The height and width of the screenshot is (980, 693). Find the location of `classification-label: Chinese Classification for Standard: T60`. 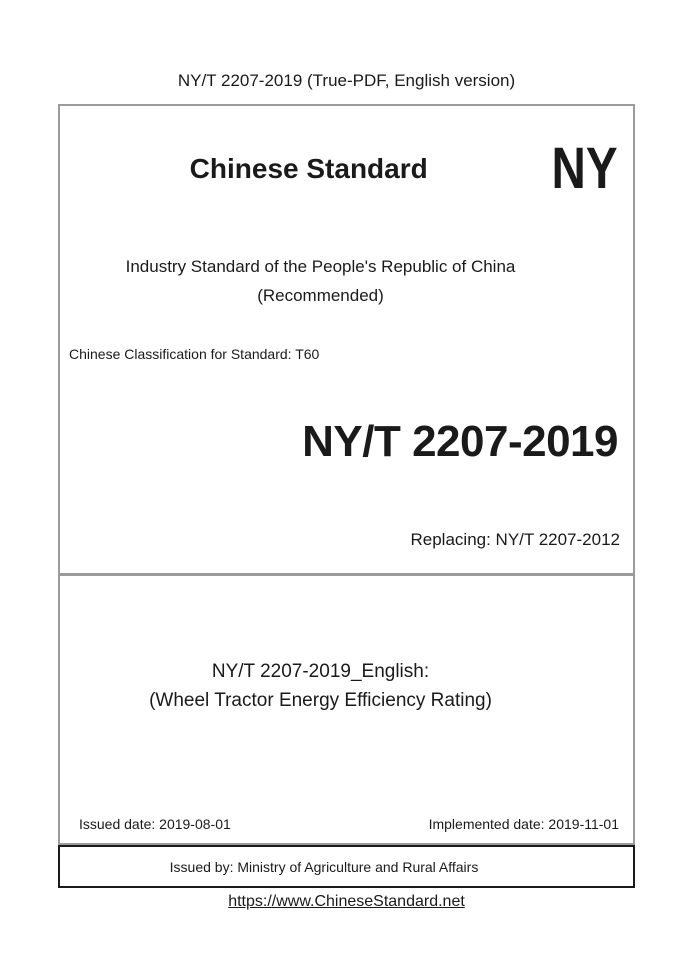

classification-label: Chinese Classification for Standard: T60 is located at coordinates (194, 354).